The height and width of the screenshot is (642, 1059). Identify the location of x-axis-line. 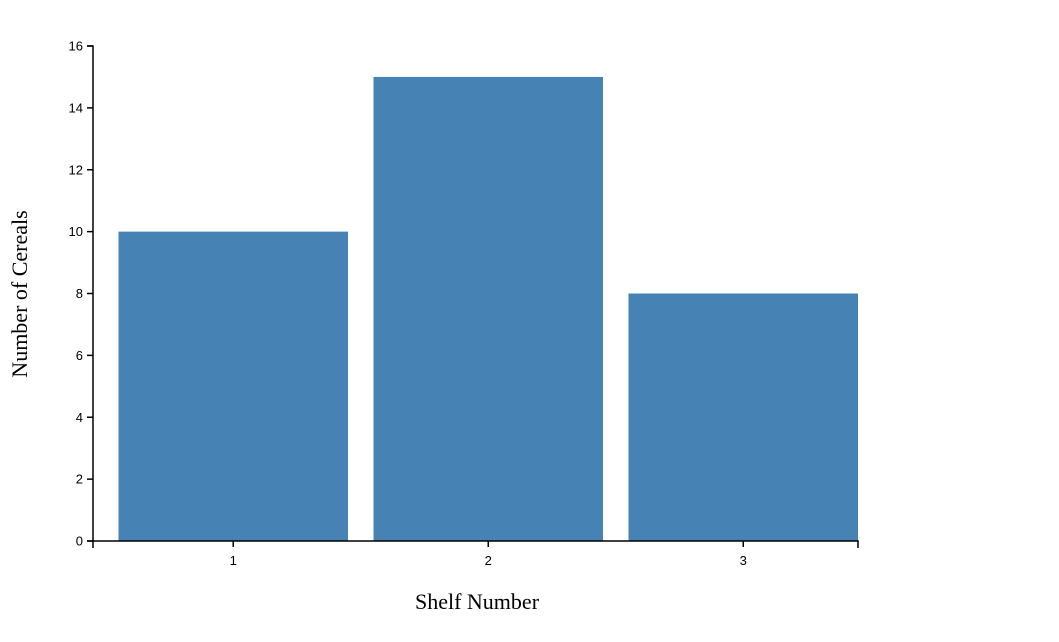
(475, 544).